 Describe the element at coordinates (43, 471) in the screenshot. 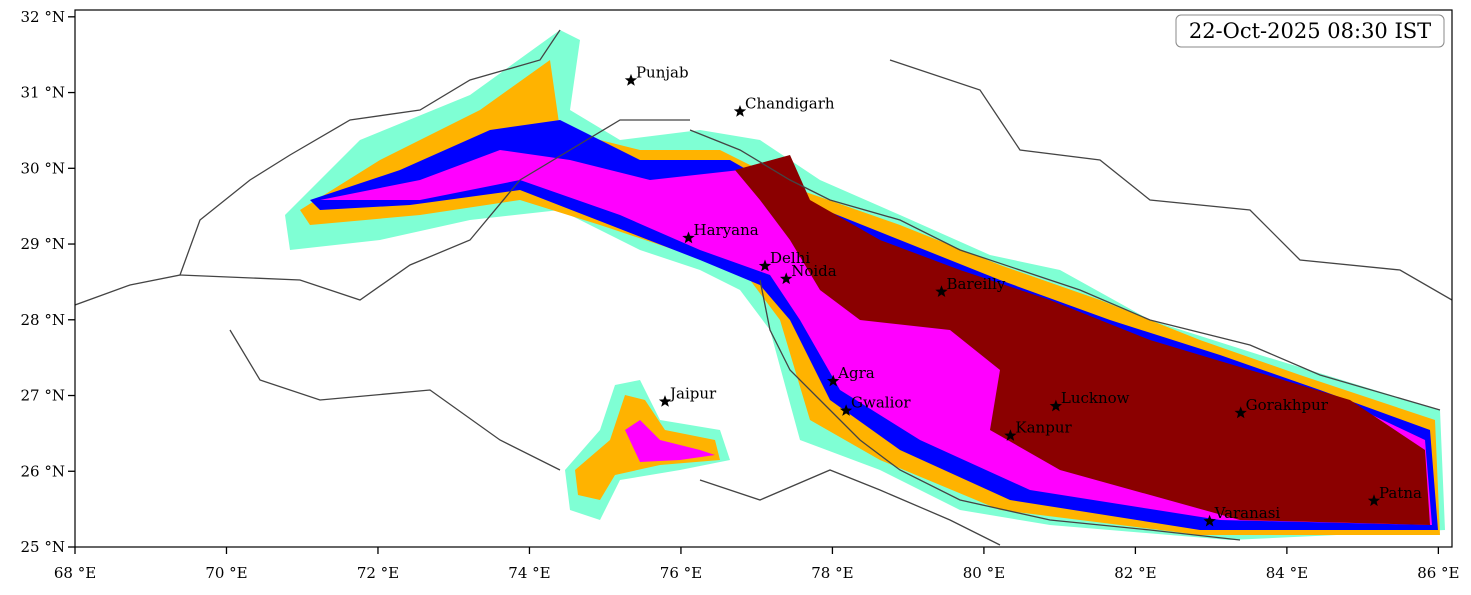

I see `y-tick-label: 26 °N` at that location.